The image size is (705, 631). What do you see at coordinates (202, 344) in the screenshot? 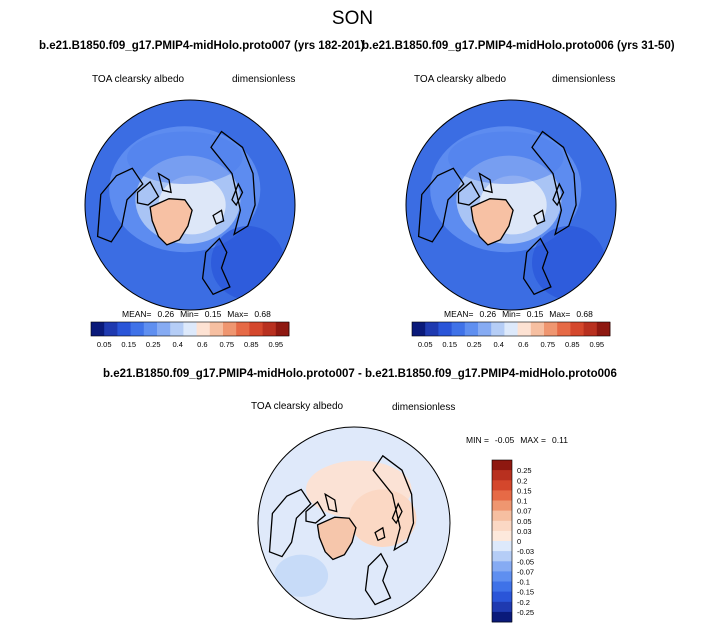
I see `colorbar-left-tick-4: 0.6` at bounding box center [202, 344].